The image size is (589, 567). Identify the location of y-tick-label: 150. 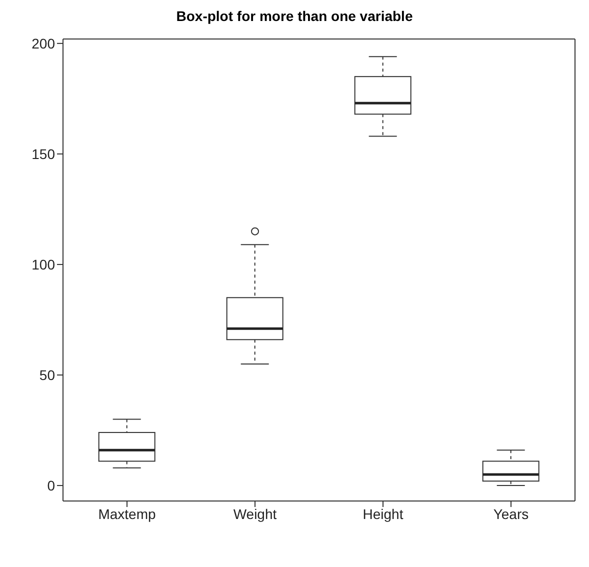
(44, 154).